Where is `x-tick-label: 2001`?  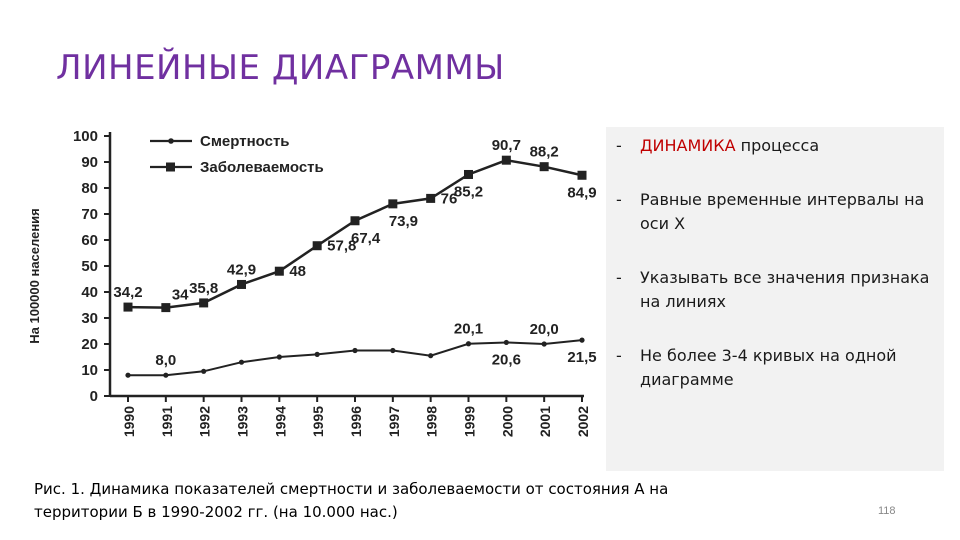
x-tick-label: 2001 is located at coordinates (545, 421).